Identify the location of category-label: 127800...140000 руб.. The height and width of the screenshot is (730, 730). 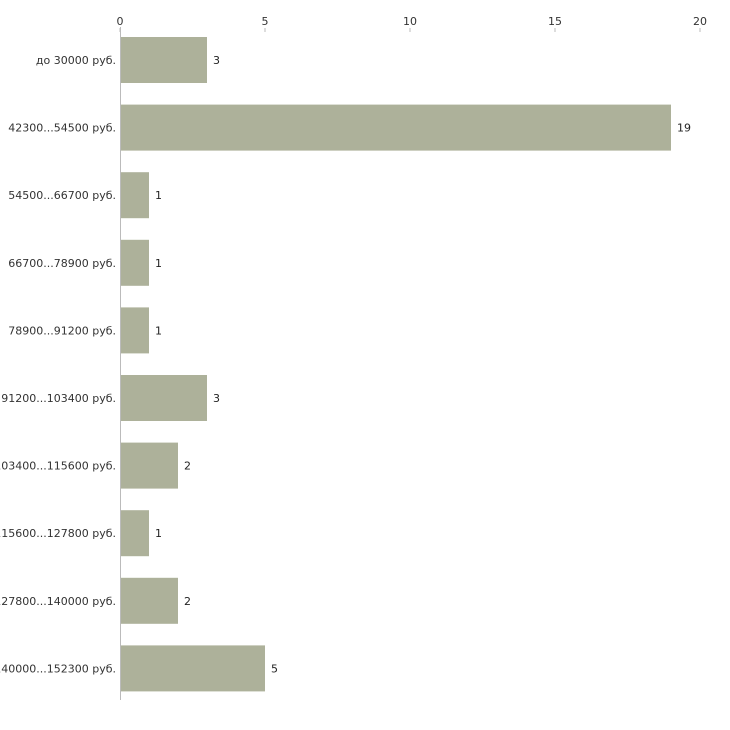
(58, 601).